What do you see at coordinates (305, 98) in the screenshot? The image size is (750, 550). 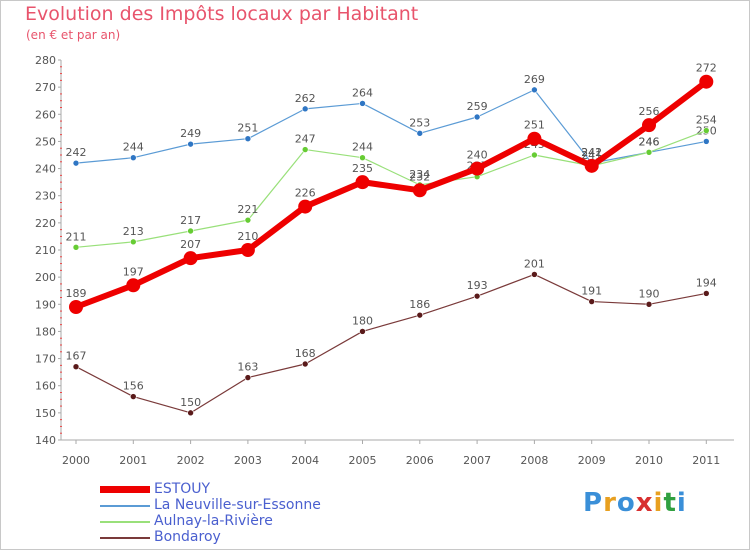 I see `data-label: 262` at bounding box center [305, 98].